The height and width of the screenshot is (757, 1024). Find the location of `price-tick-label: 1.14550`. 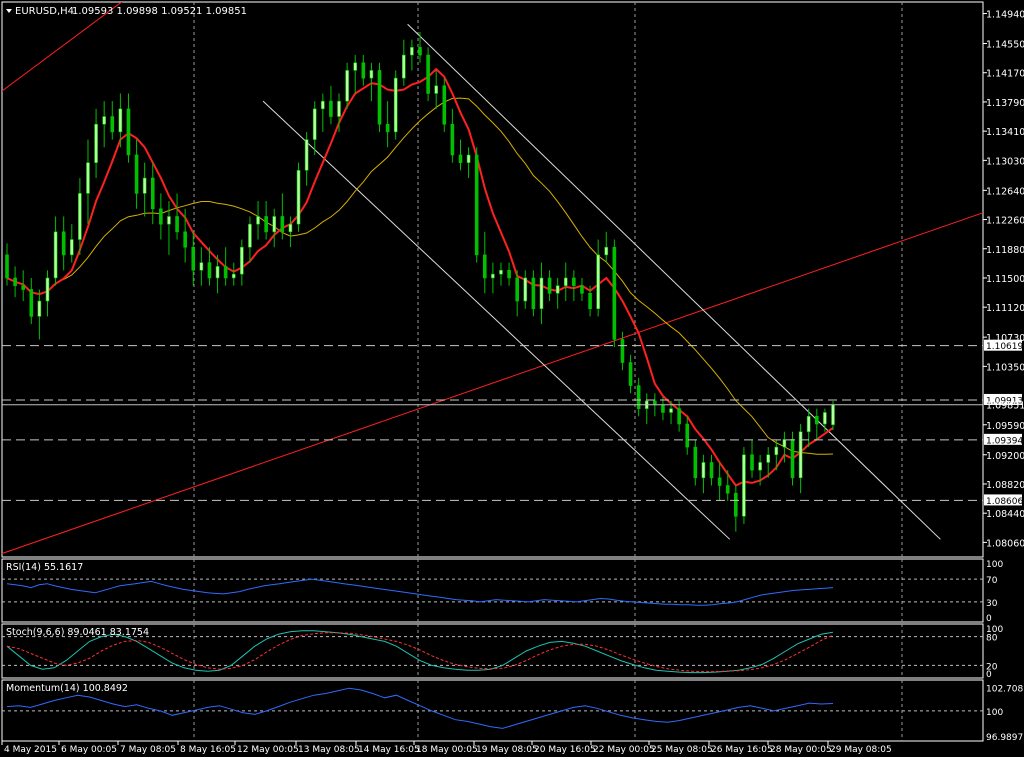

price-tick-label: 1.14550 is located at coordinates (1005, 45).